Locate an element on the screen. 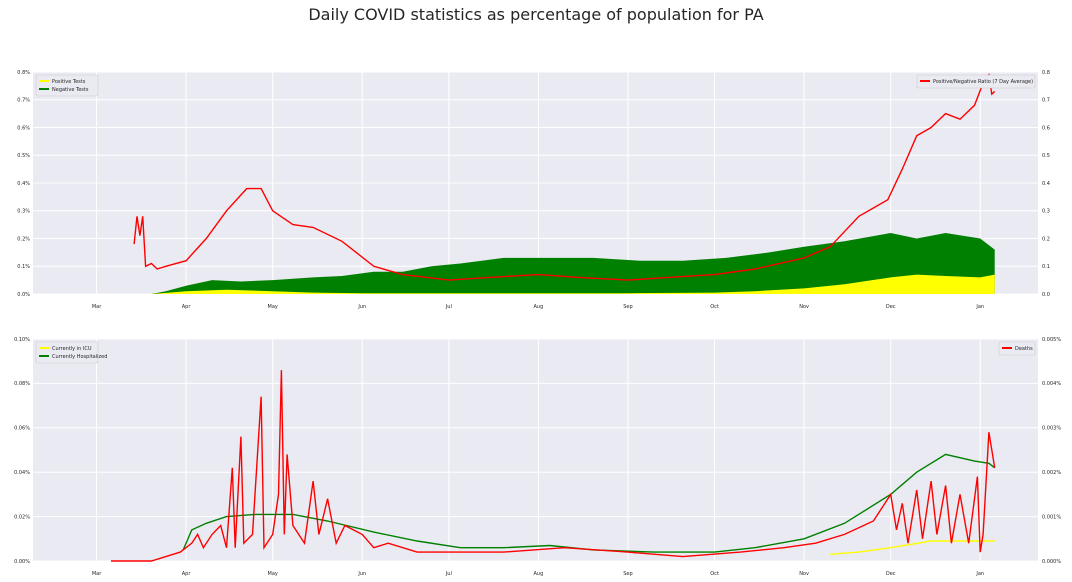  y-tick-right-label: 0.001% is located at coordinates (1051, 517).